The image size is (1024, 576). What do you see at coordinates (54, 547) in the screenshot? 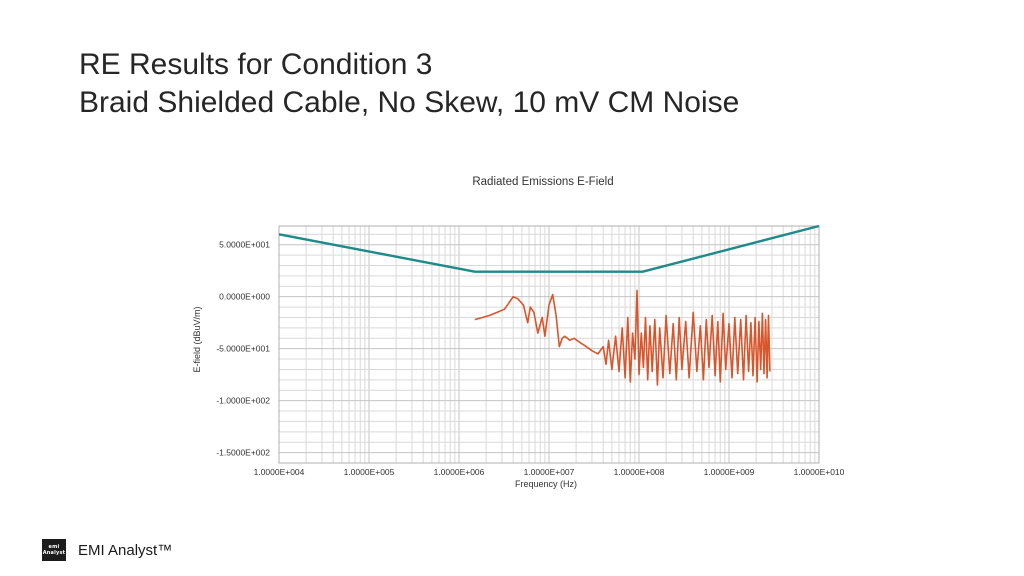
I see `logo-text-top: emi` at bounding box center [54, 547].